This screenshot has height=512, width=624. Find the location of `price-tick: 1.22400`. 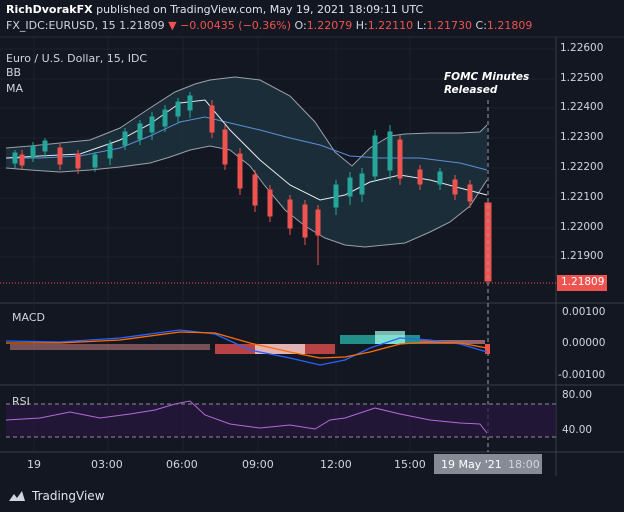

price-tick: 1.22400 is located at coordinates (582, 107).